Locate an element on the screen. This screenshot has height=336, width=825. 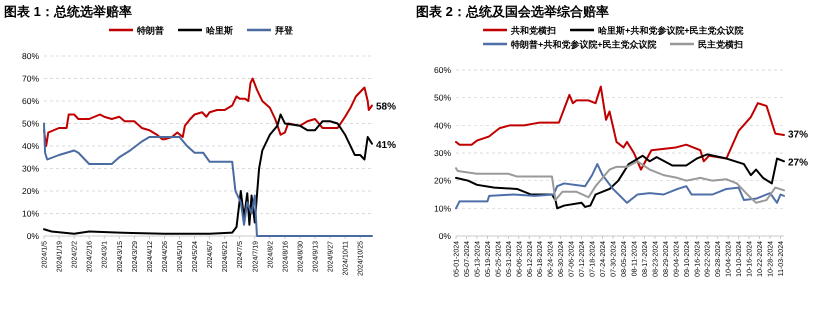
y-tick-label: 80% is located at coordinates (31, 56).